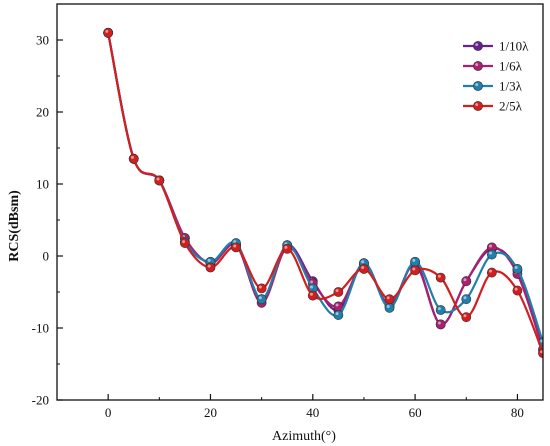 This screenshot has width=550, height=446. What do you see at coordinates (42, 40) in the screenshot?
I see `y-tick-label: 30` at bounding box center [42, 40].